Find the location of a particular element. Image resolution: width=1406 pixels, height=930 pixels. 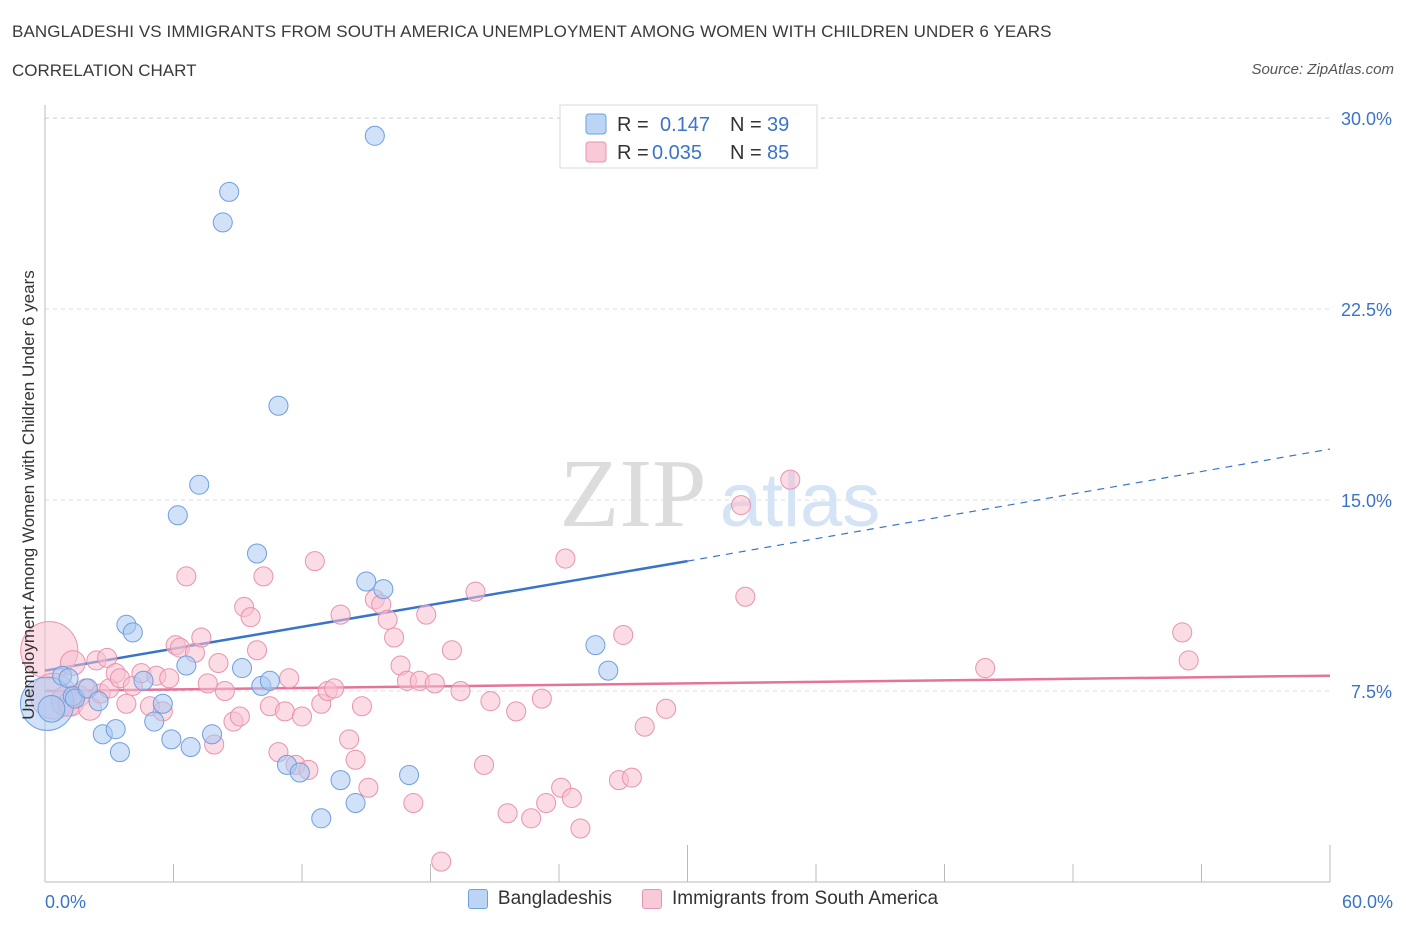

legend-n-value-2: 85 is located at coordinates (778, 153).